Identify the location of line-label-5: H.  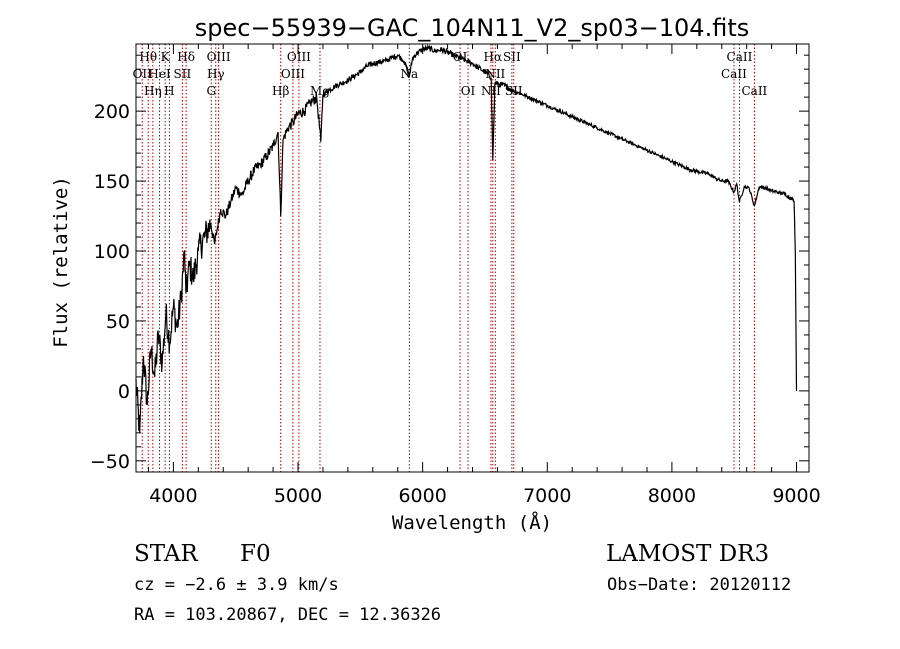
(169, 91).